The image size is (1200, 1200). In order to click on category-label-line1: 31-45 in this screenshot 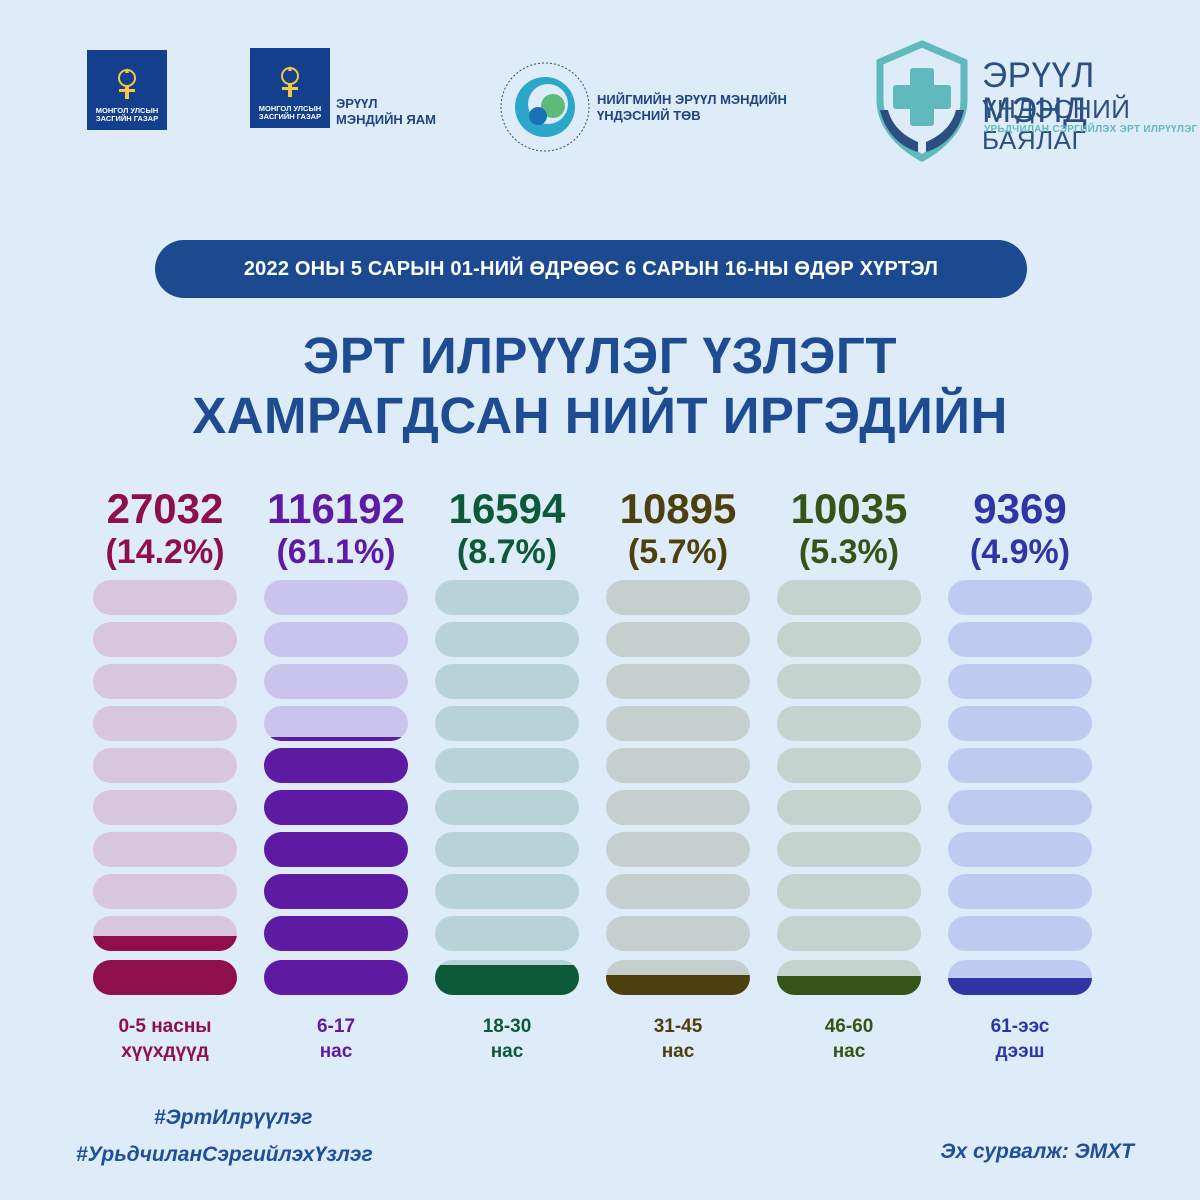, I will do `click(678, 1026)`.